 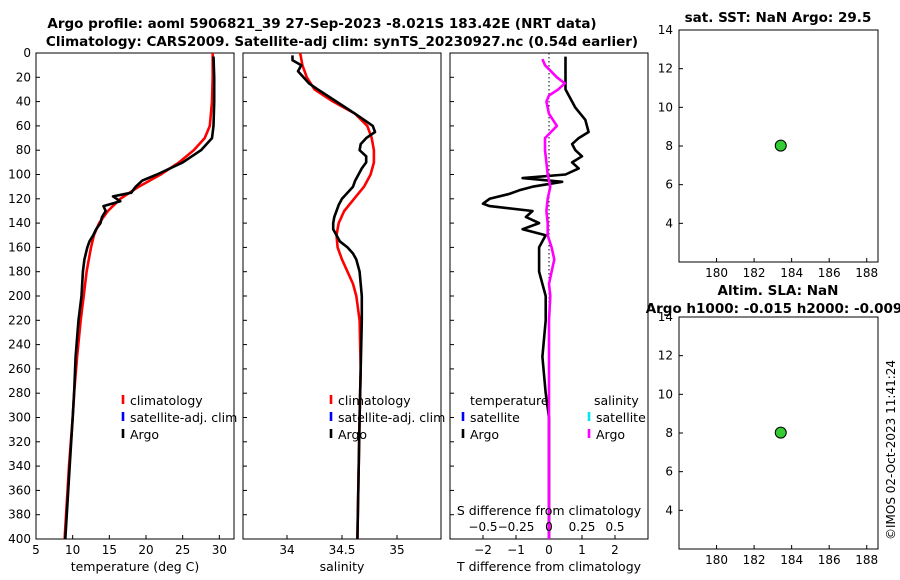 I want to click on salinity-legend-label-1: satellite-adj. clim, so click(x=391, y=417).